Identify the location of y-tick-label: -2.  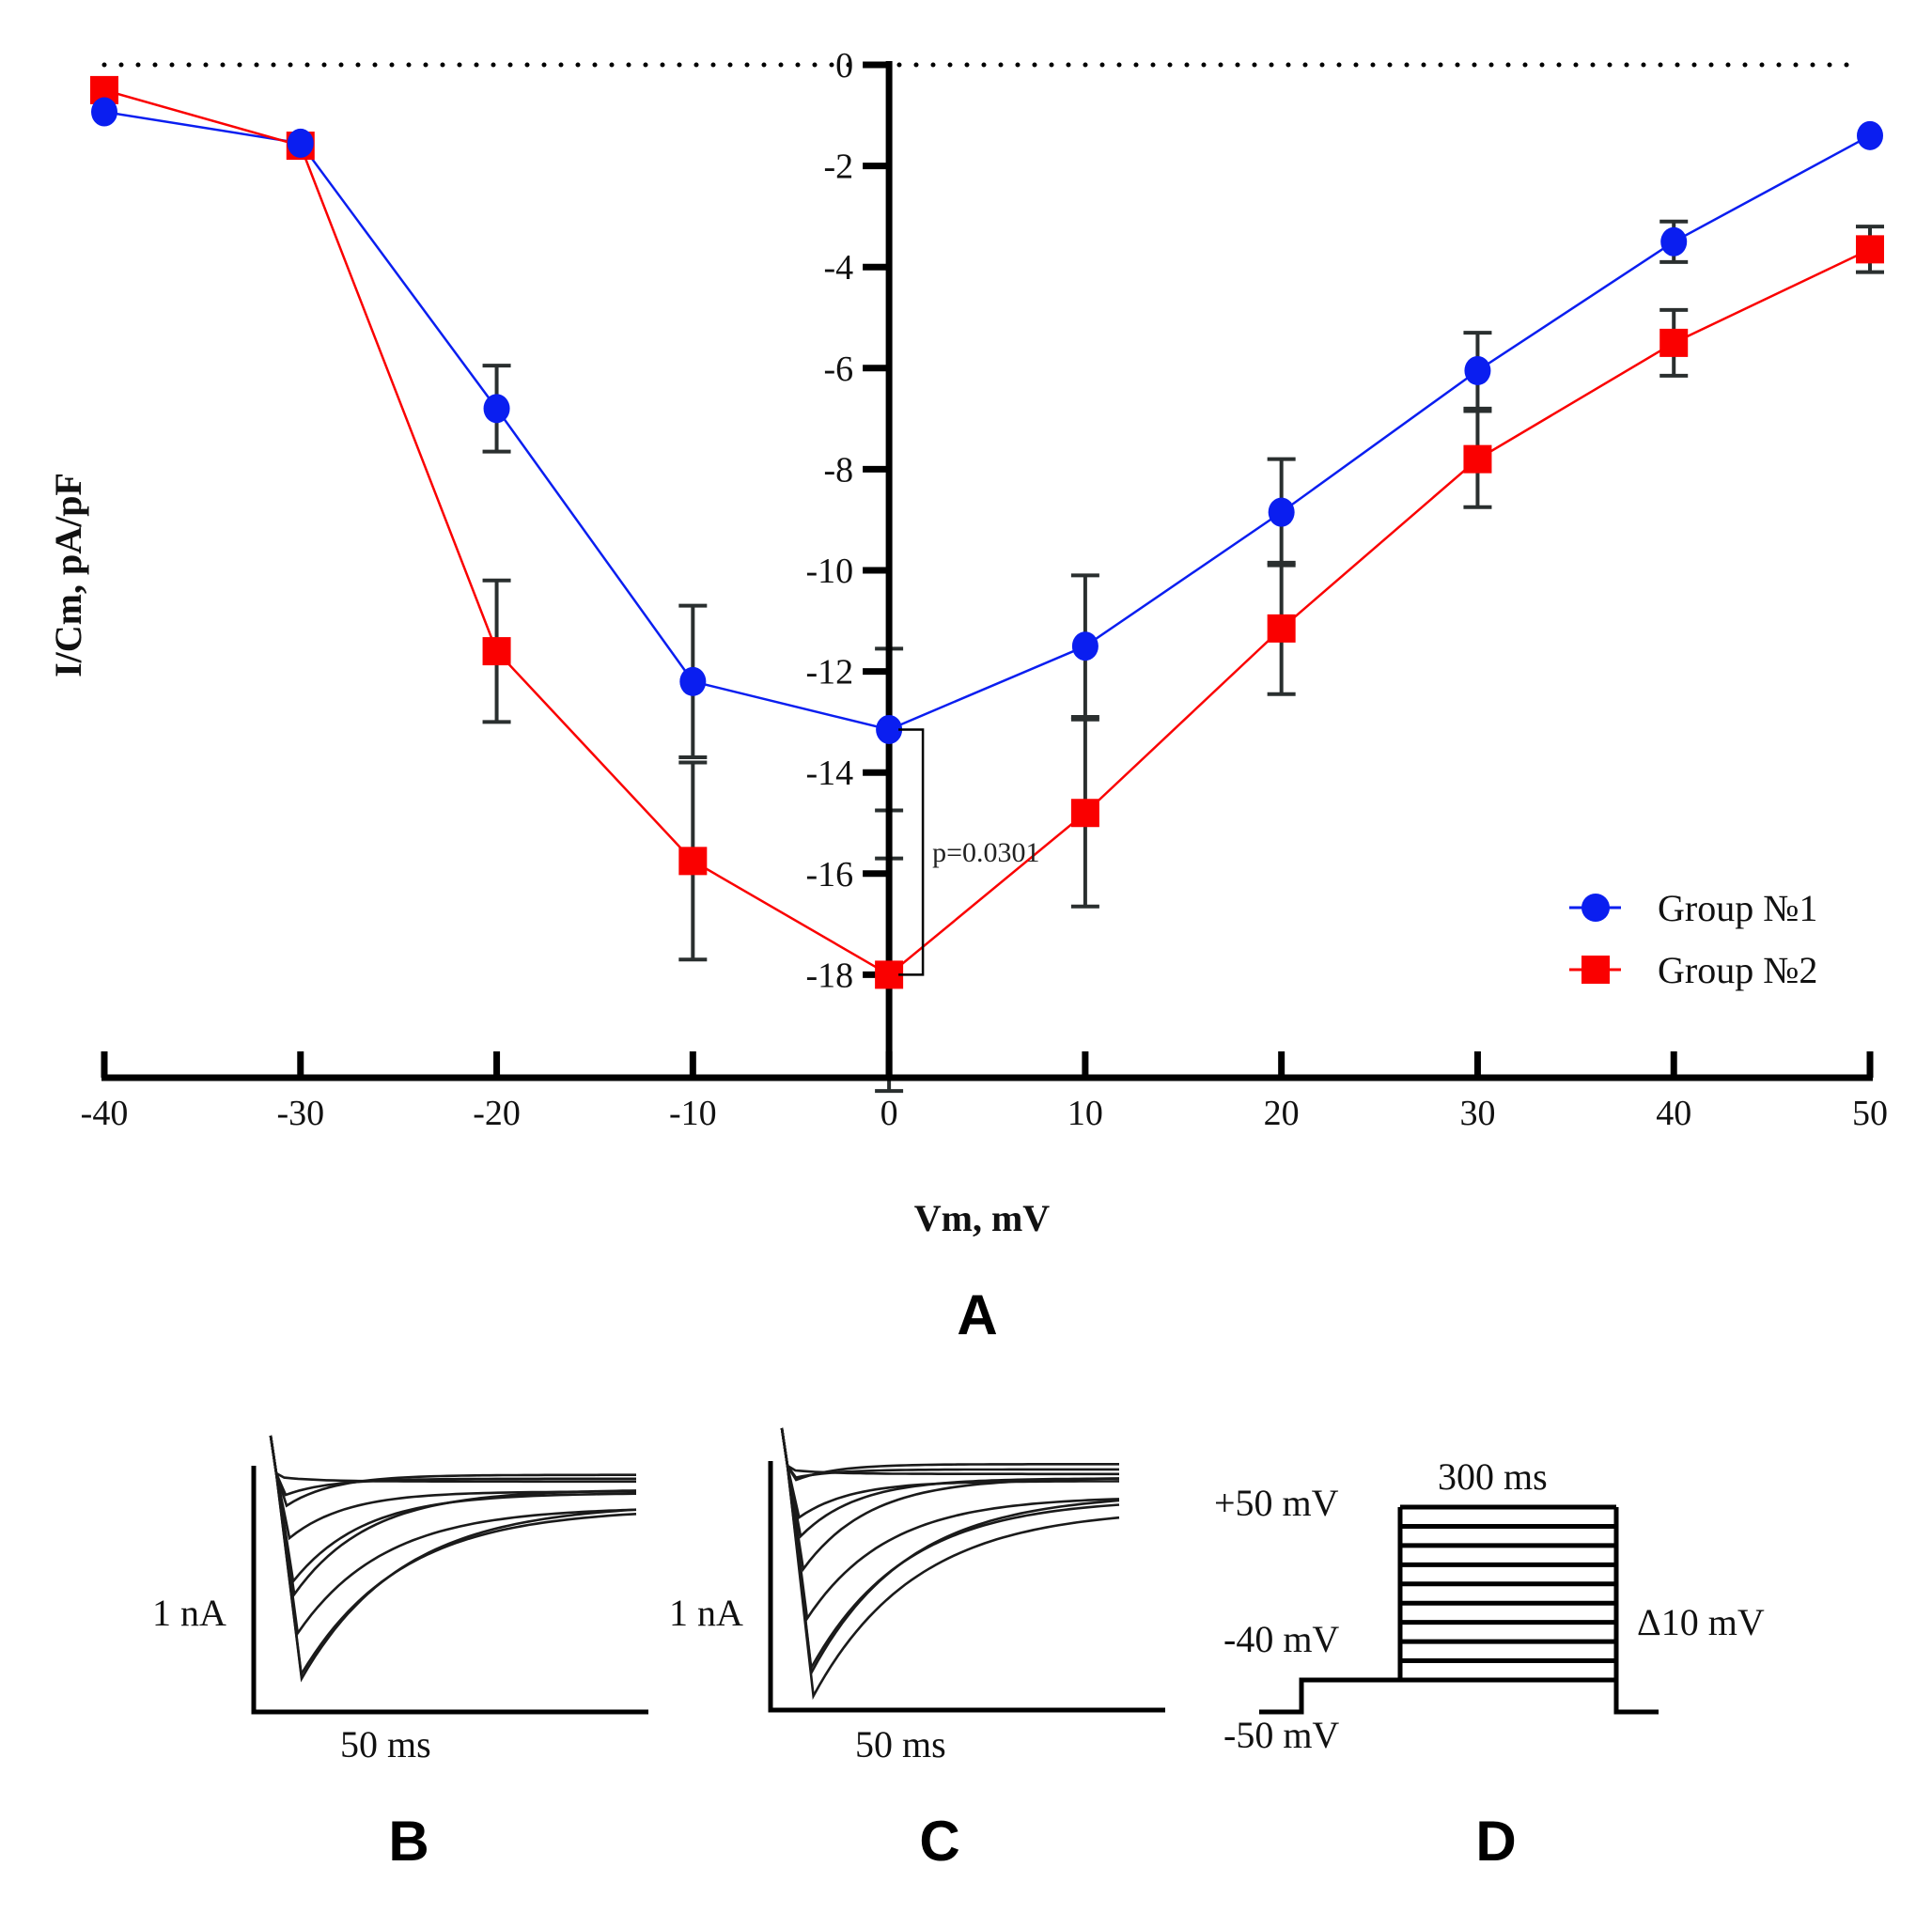
(838, 167).